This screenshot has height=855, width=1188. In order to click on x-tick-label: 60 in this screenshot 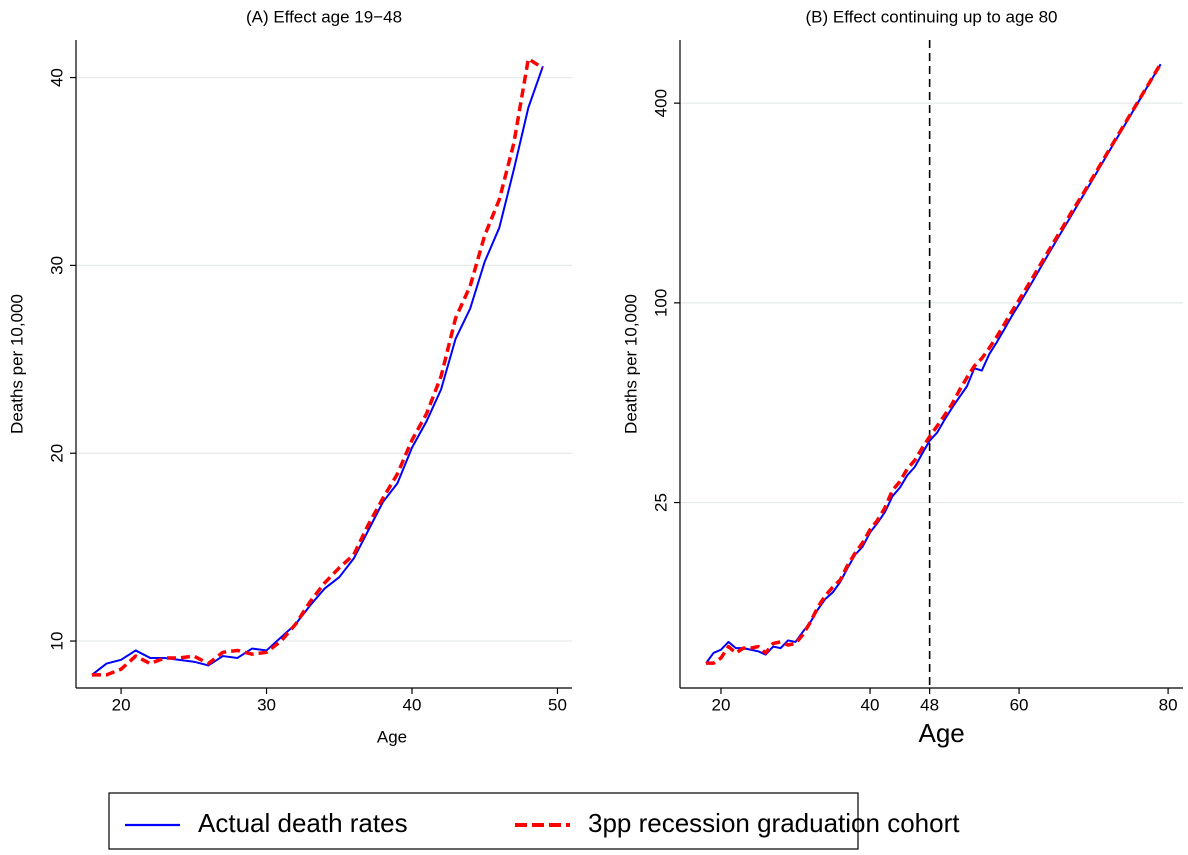, I will do `click(1019, 704)`.